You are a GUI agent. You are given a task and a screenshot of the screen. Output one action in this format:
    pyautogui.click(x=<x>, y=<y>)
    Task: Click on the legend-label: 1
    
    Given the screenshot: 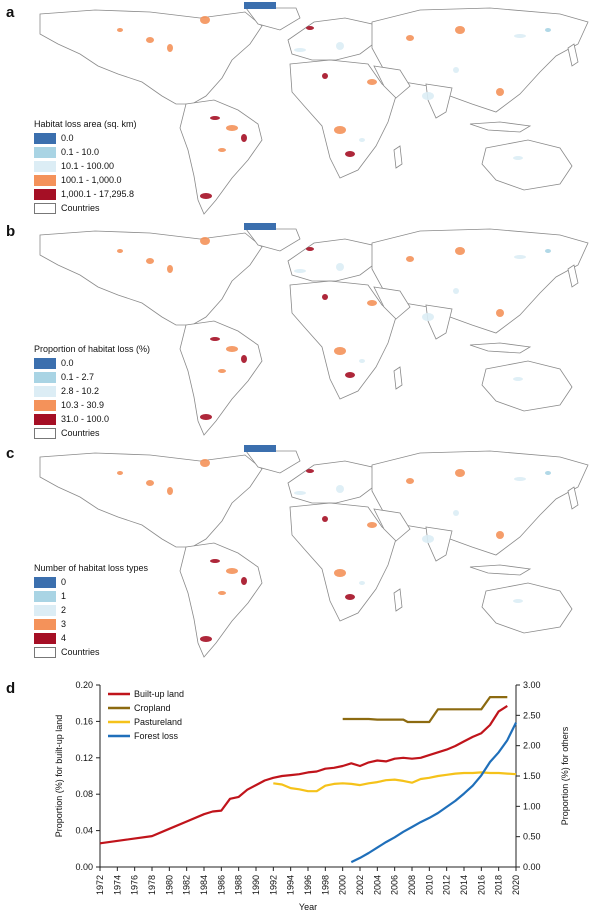 What is the action you would take?
    pyautogui.click(x=64, y=596)
    